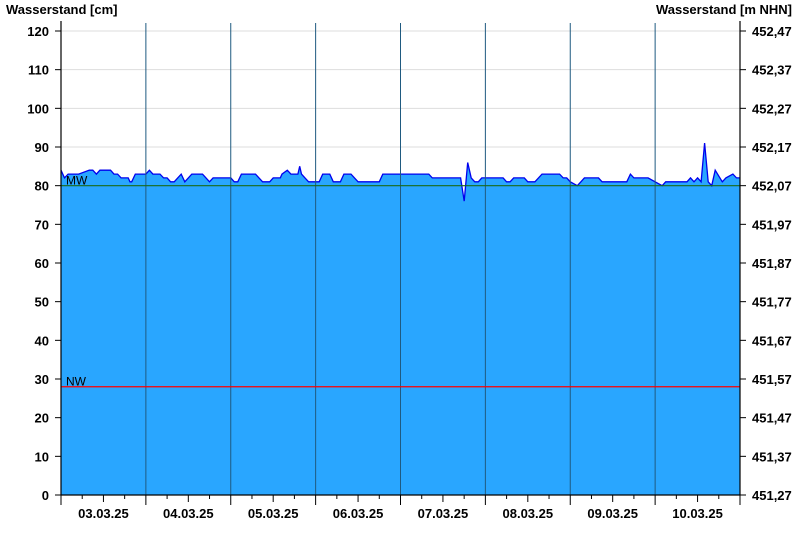  What do you see at coordinates (612, 513) in the screenshot?
I see `x-tick-label: 09.03.25` at bounding box center [612, 513].